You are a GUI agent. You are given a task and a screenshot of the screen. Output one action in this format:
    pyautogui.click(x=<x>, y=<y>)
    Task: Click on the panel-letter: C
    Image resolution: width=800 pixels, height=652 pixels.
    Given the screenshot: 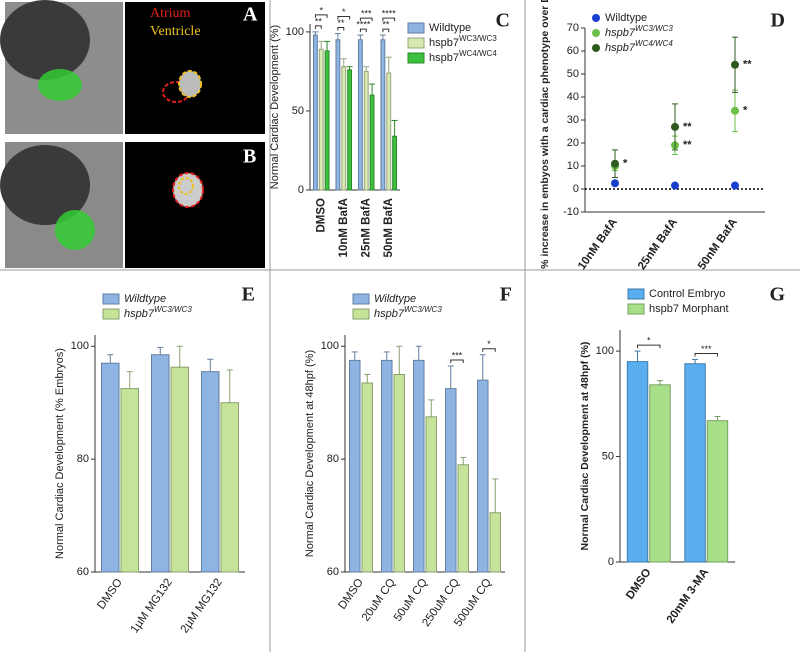 What is the action you would take?
    pyautogui.click(x=503, y=21)
    